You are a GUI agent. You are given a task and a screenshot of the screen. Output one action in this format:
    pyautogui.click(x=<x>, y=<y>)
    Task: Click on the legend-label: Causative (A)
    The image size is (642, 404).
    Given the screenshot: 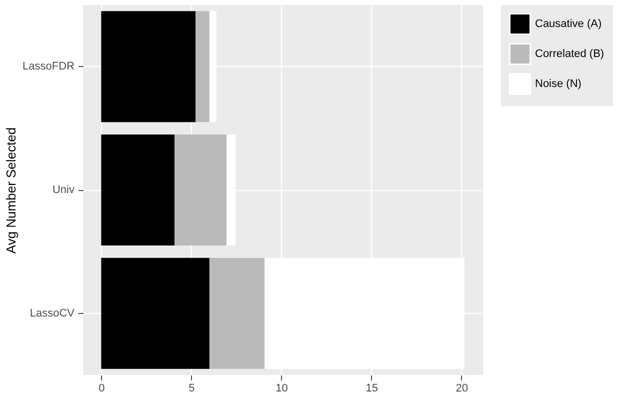 What is the action you would take?
    pyautogui.click(x=568, y=24)
    